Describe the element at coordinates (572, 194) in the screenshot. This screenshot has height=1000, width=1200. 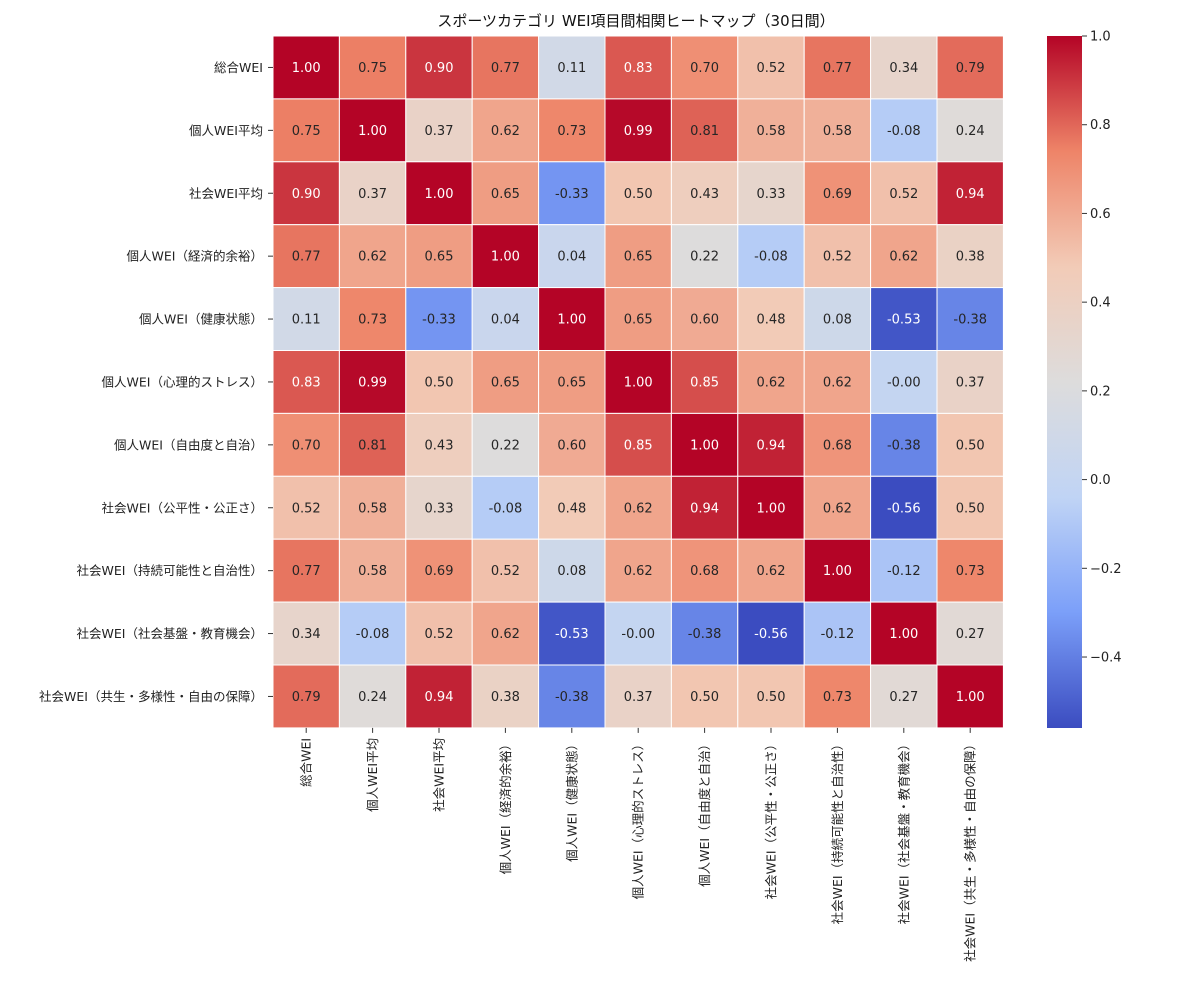
I see `cell-value-label: -0.33` at that location.